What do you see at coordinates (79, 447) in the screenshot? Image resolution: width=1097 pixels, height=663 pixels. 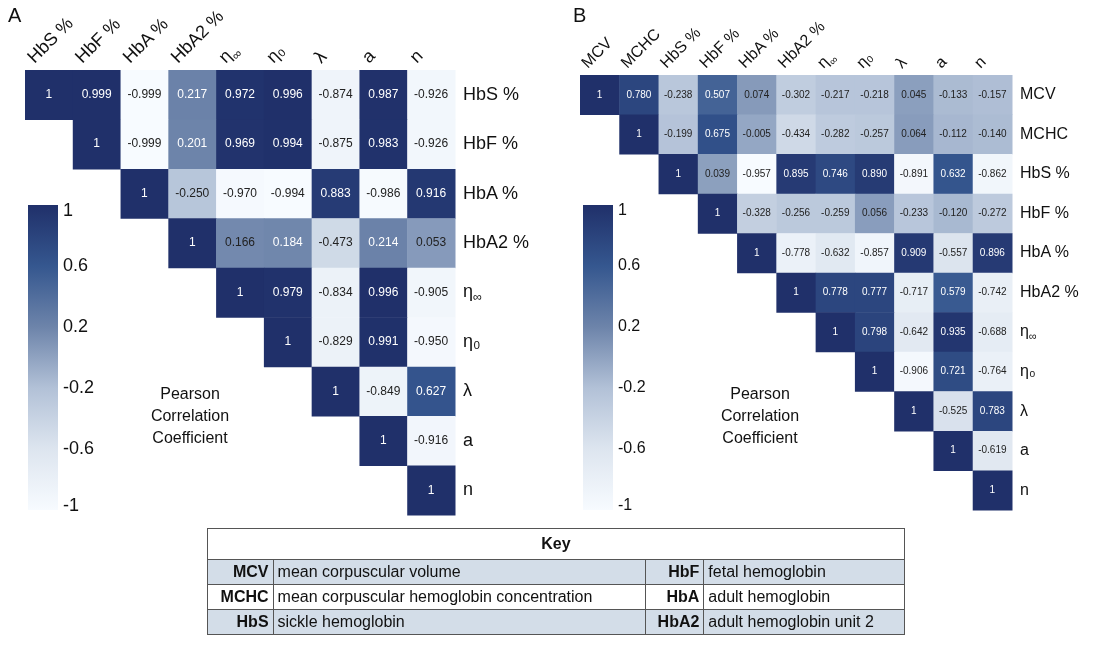 I see `annotation: -0.6` at bounding box center [79, 447].